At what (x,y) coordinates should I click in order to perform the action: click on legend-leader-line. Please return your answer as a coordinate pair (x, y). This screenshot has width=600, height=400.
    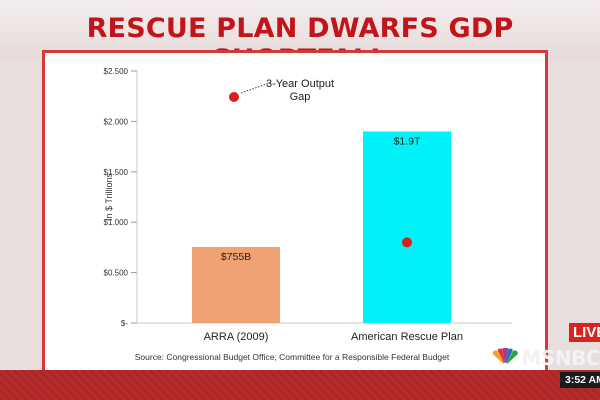
    Looking at the image, I should click on (256, 87).